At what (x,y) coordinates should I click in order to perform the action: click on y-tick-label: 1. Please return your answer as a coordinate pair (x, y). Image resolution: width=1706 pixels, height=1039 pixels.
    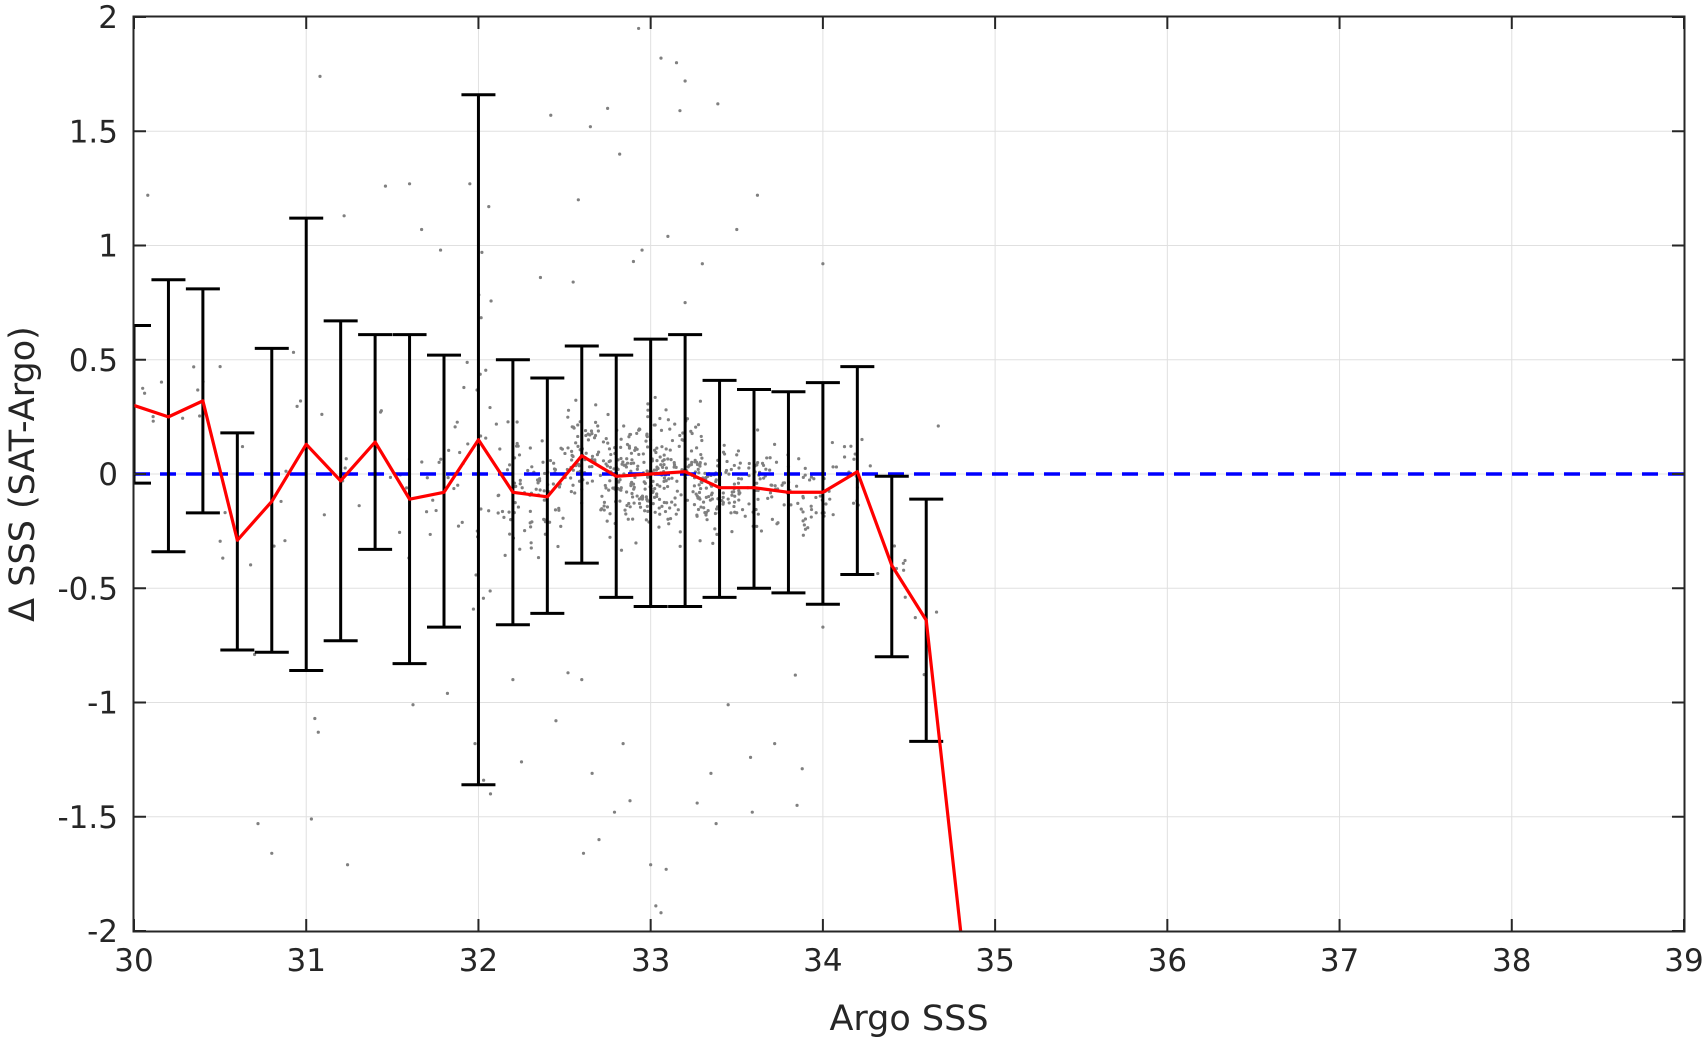
    Looking at the image, I should click on (108, 247).